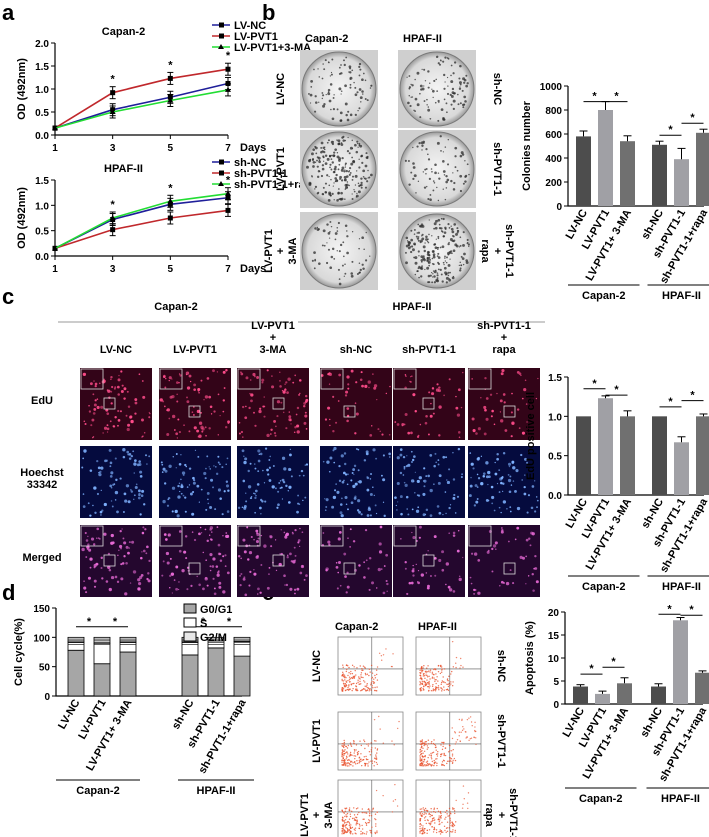  I want to click on row-label-right-2-line: +, so click(497, 251).